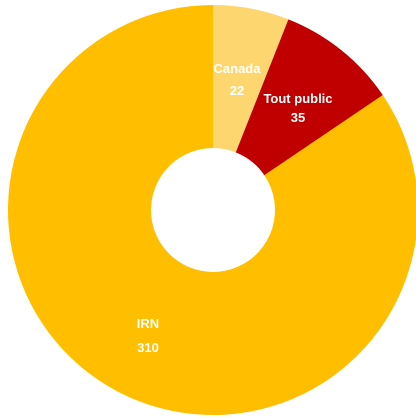  What do you see at coordinates (251, 79) in the screenshot?
I see `donut-slice-canada` at bounding box center [251, 79].